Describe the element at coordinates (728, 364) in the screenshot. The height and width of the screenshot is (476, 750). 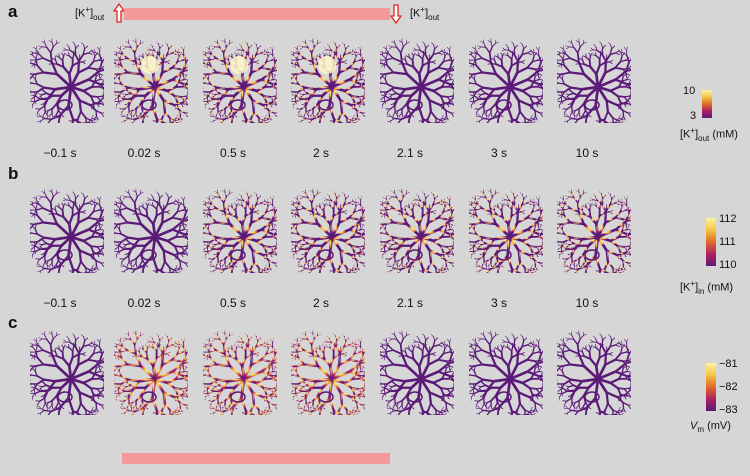
I see `colorbar-c-tick-max: −81` at that location.